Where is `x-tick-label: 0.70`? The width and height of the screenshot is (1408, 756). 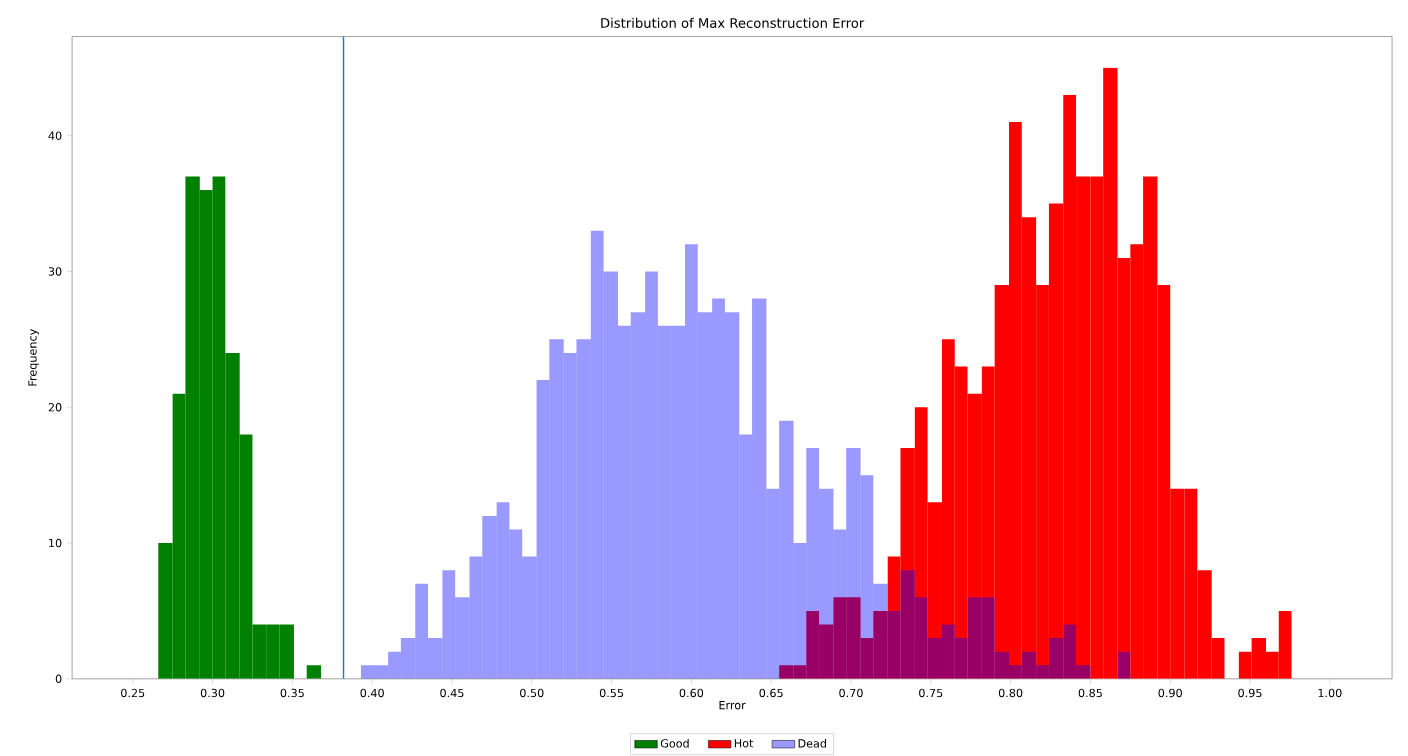
x-tick-label: 0.70 is located at coordinates (851, 693).